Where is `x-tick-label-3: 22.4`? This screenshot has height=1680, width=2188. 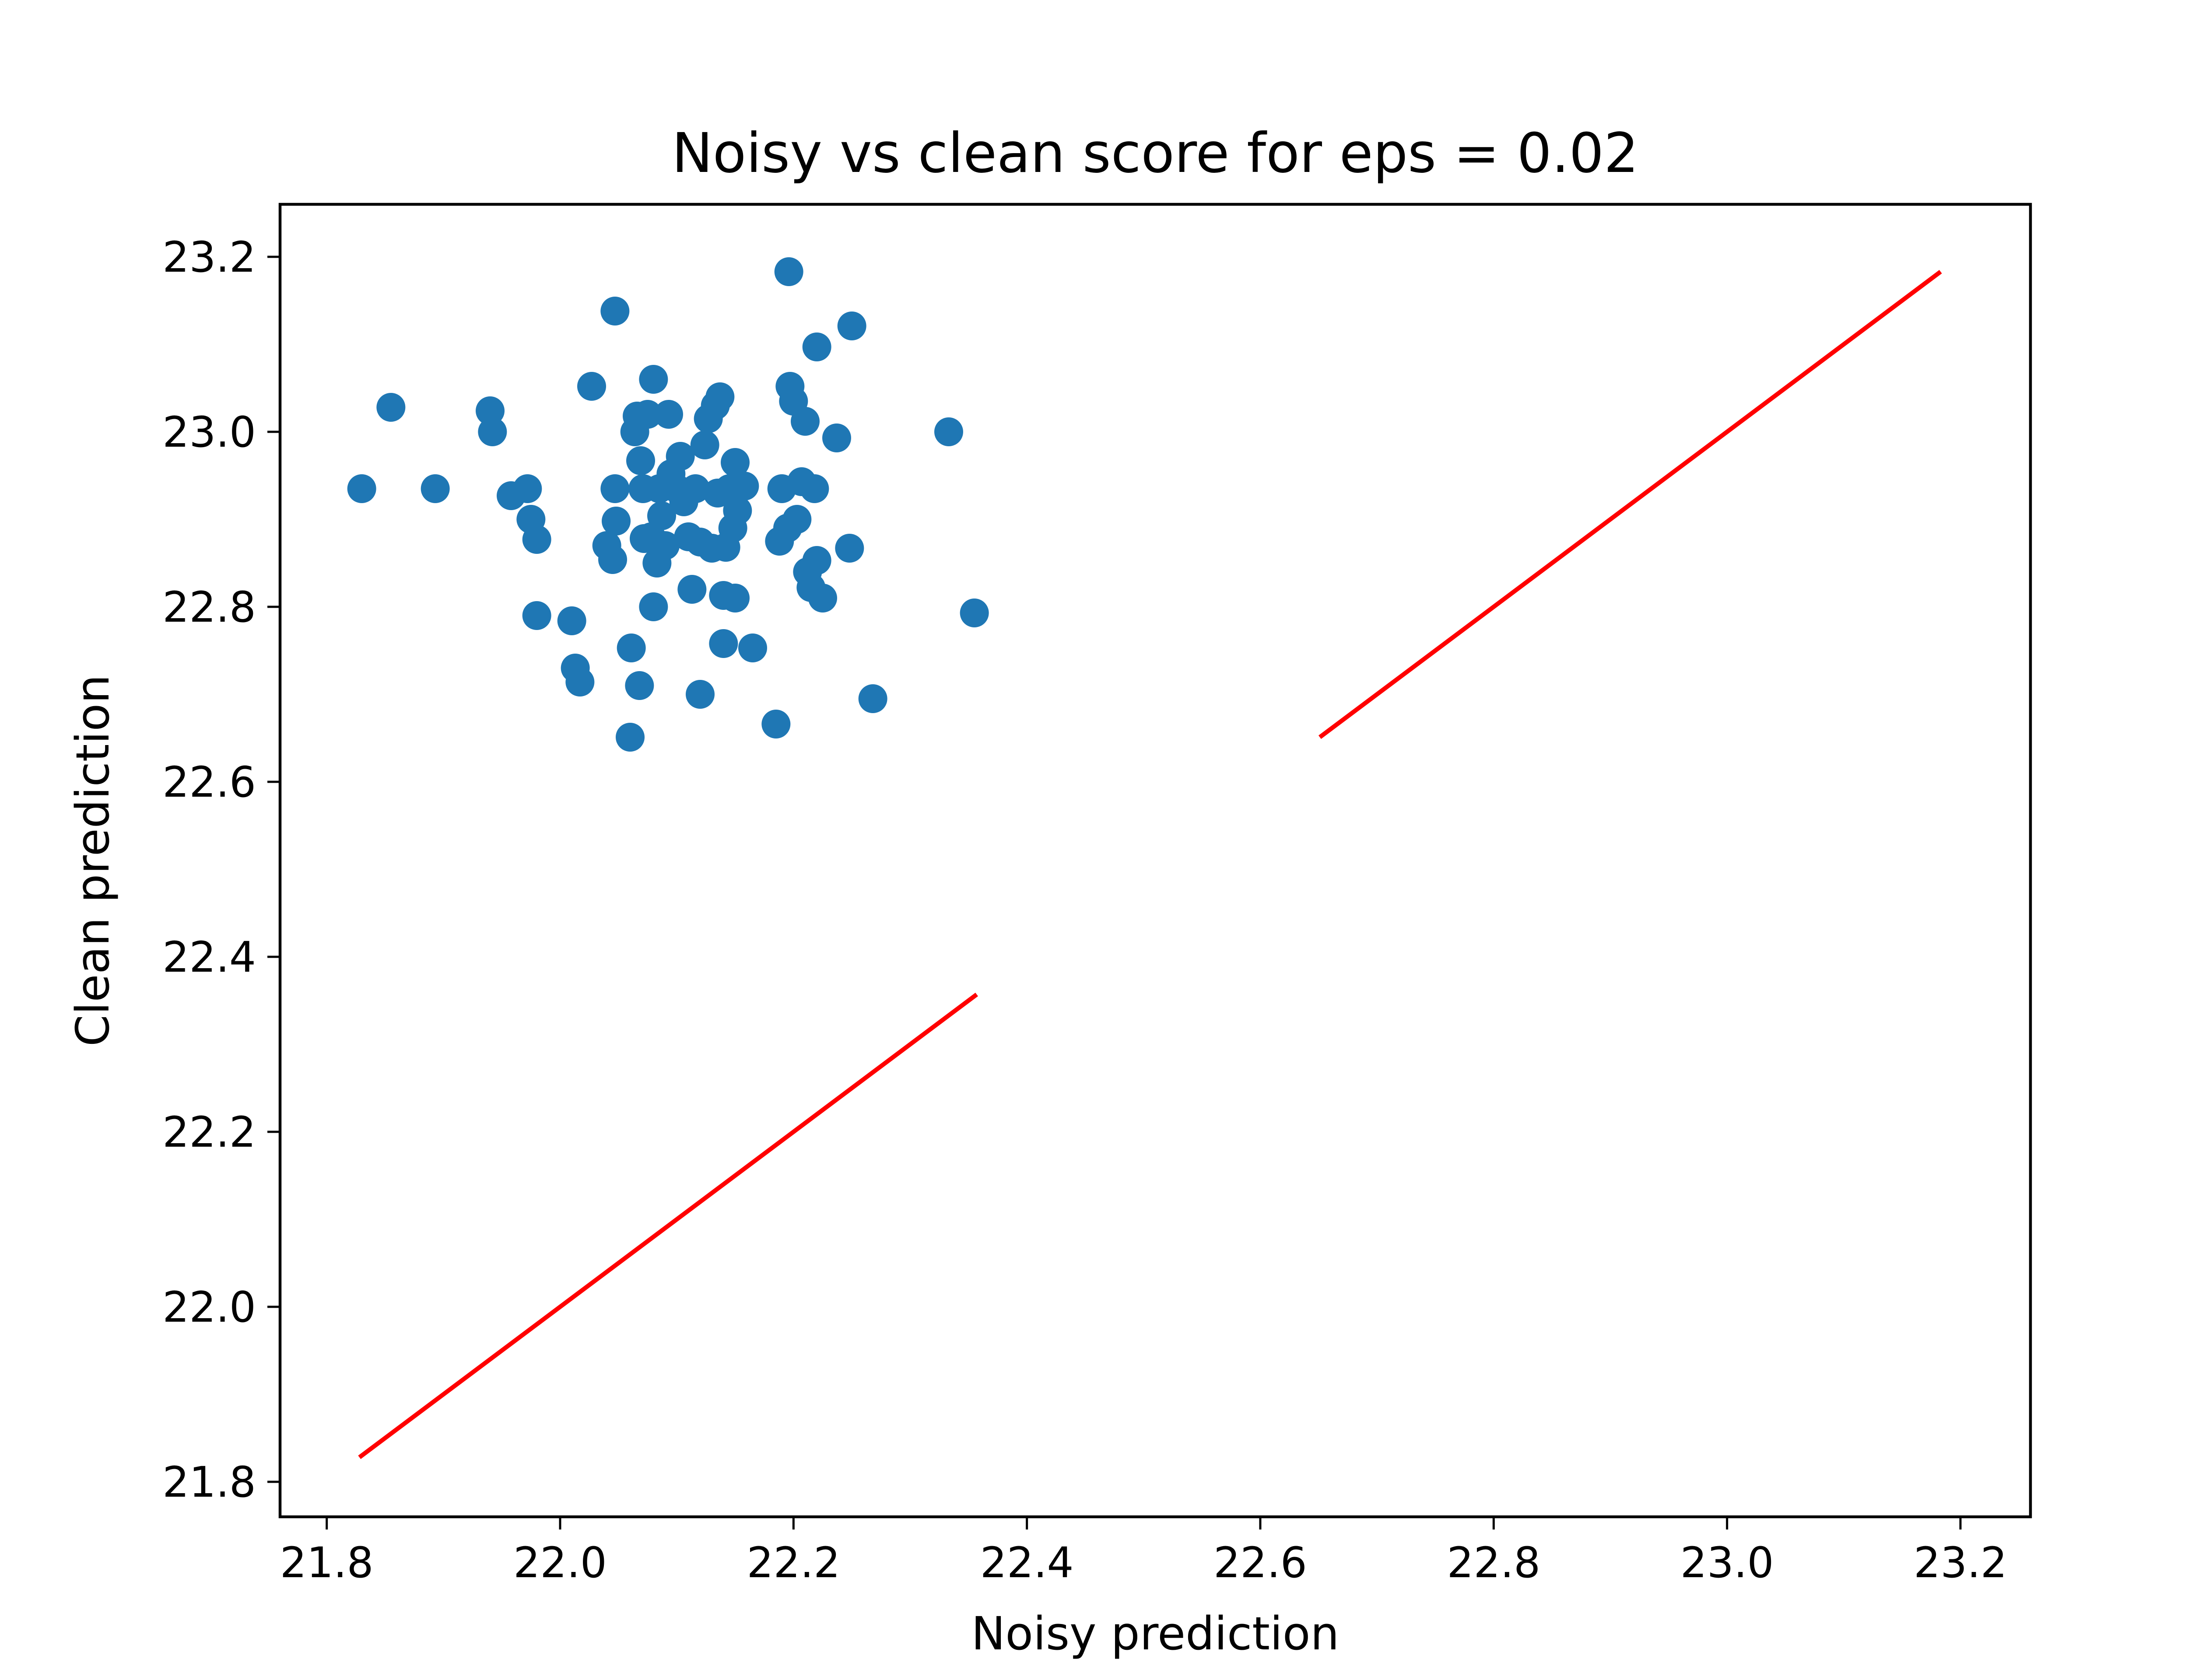 x-tick-label-3: 22.4 is located at coordinates (1027, 1562).